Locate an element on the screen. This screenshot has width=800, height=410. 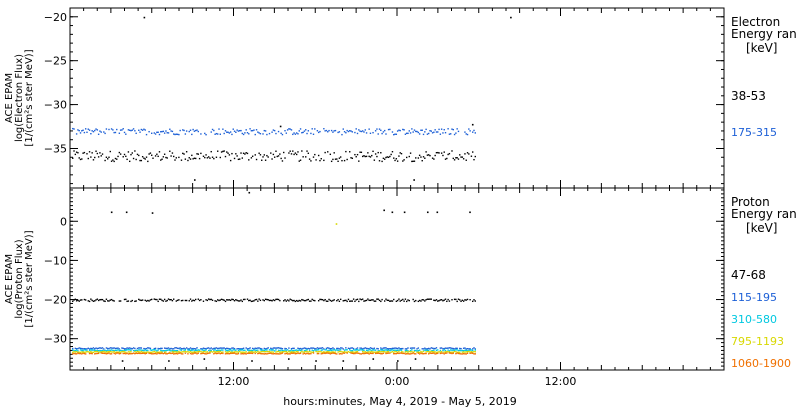
y-tick-label: −20 is located at coordinates (55, 17).